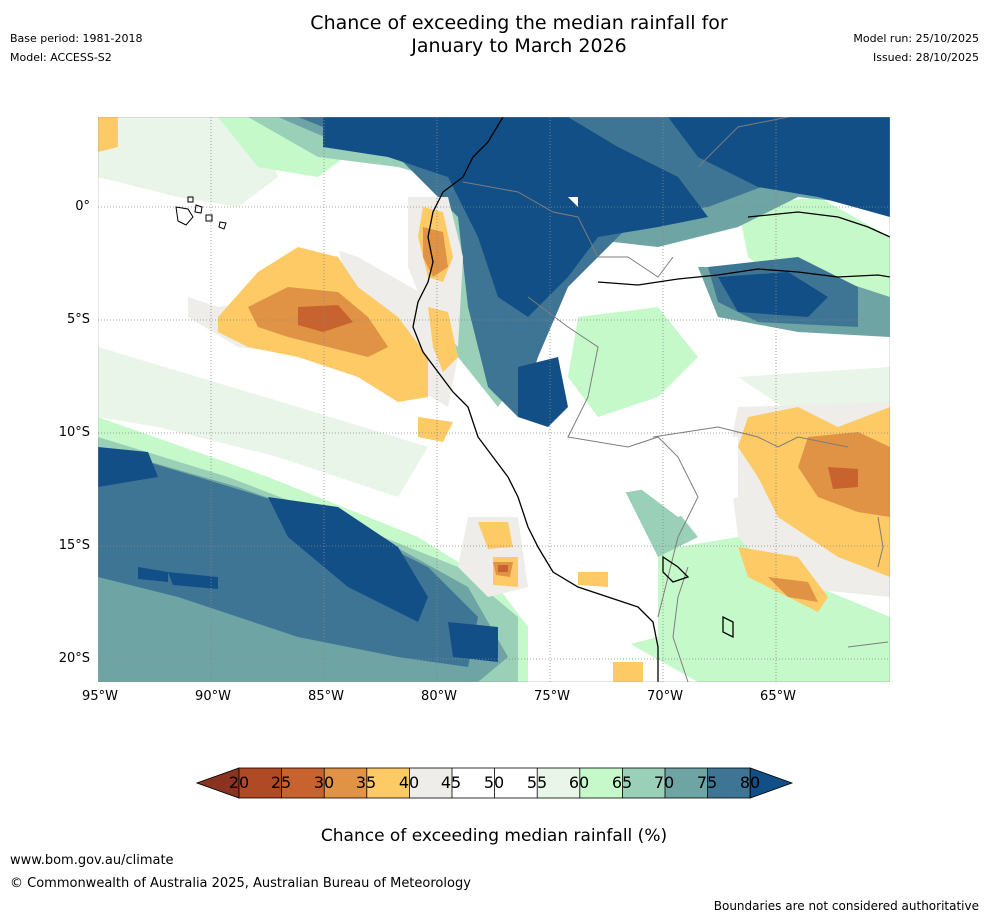 This screenshot has height=919, width=988. I want to click on model-run: Model run: 25/10/2025, so click(916, 38).